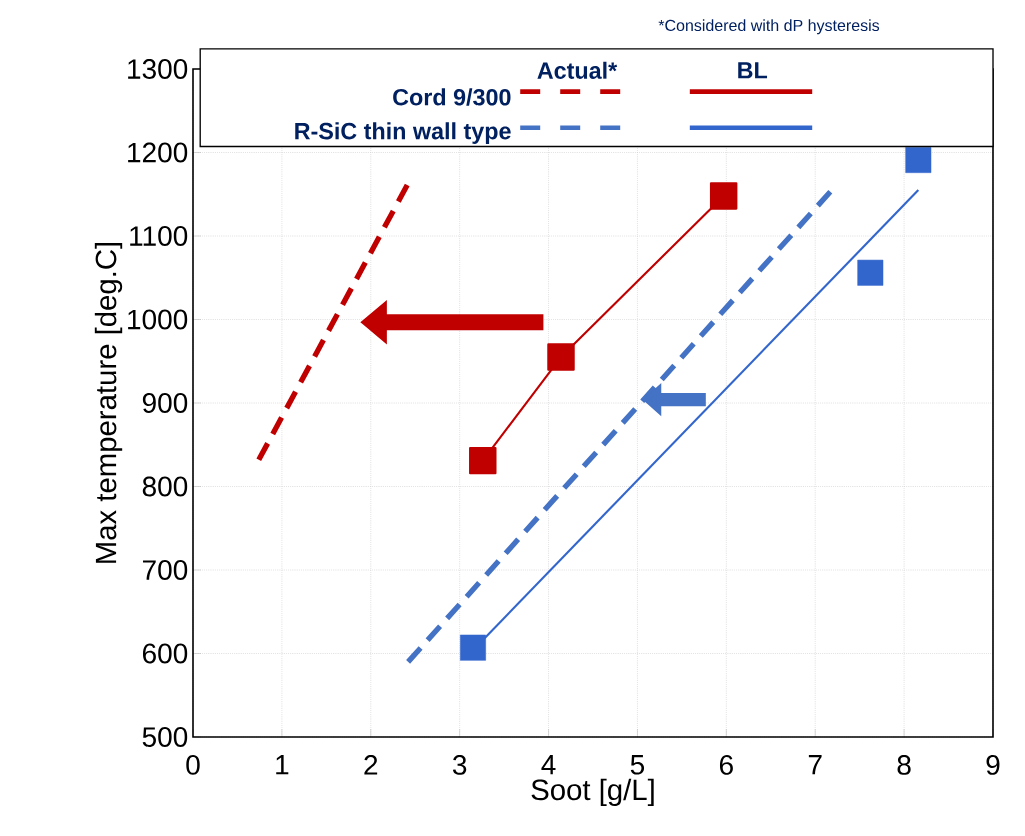  I want to click on x-tick-label: 6, so click(726, 765).